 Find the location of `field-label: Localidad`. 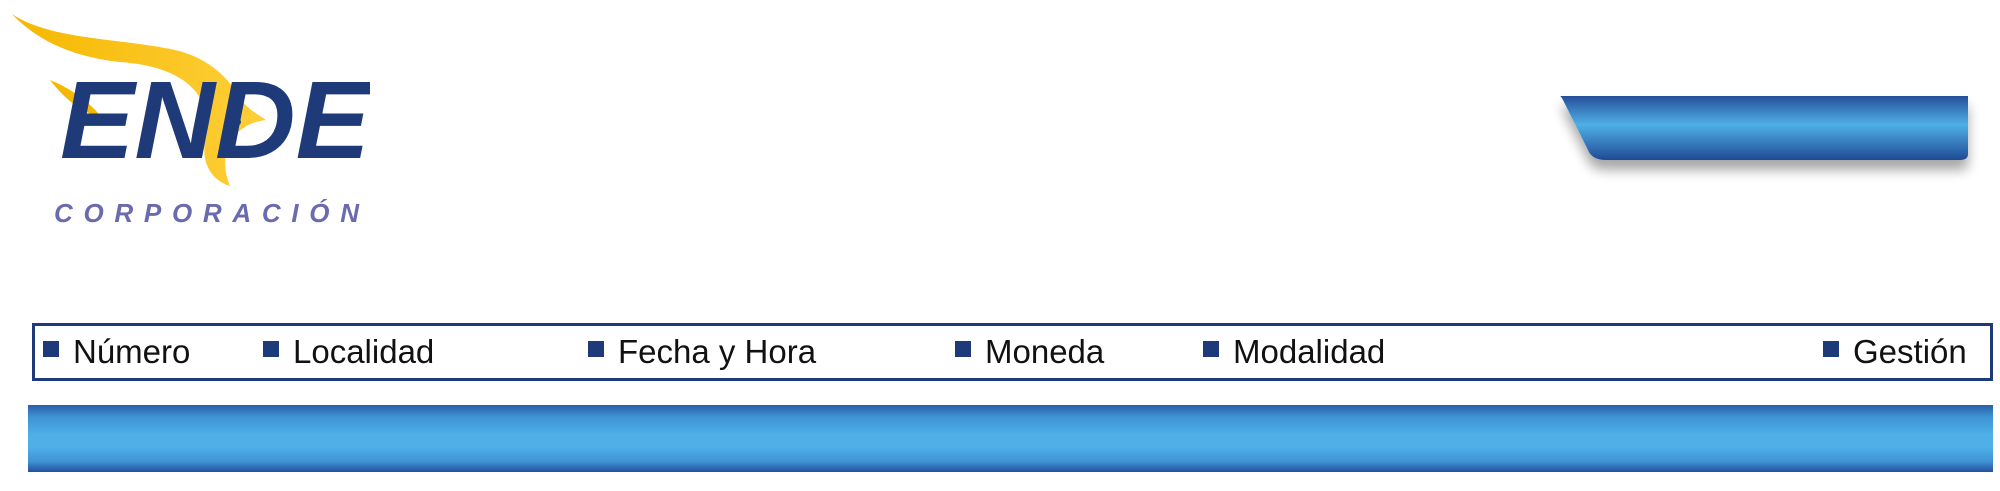

field-label: Localidad is located at coordinates (364, 351).